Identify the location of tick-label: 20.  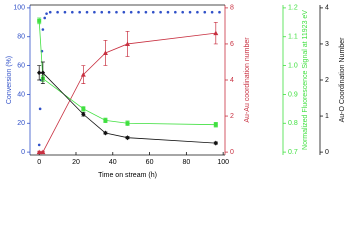
(21, 123).